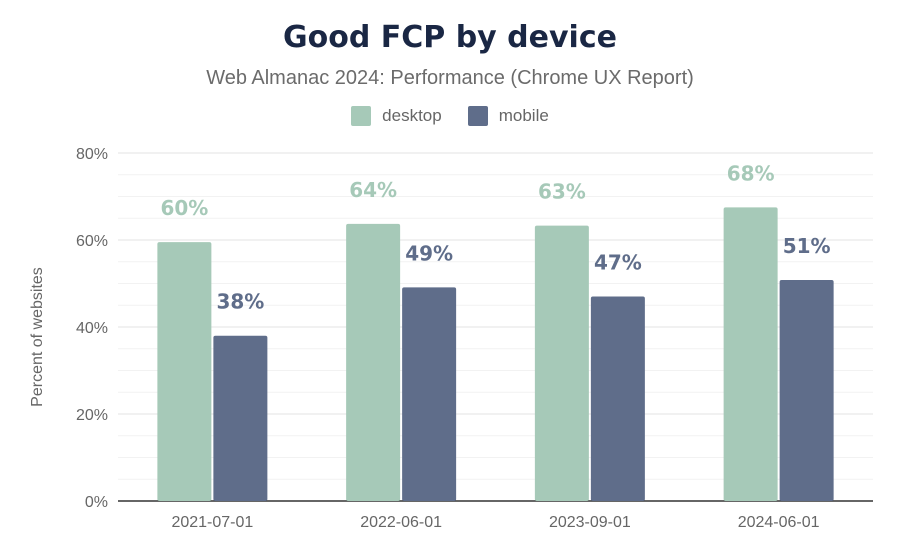 The image size is (900, 556). Describe the element at coordinates (373, 190) in the screenshot. I see `data-label-desktop: 64%` at that location.